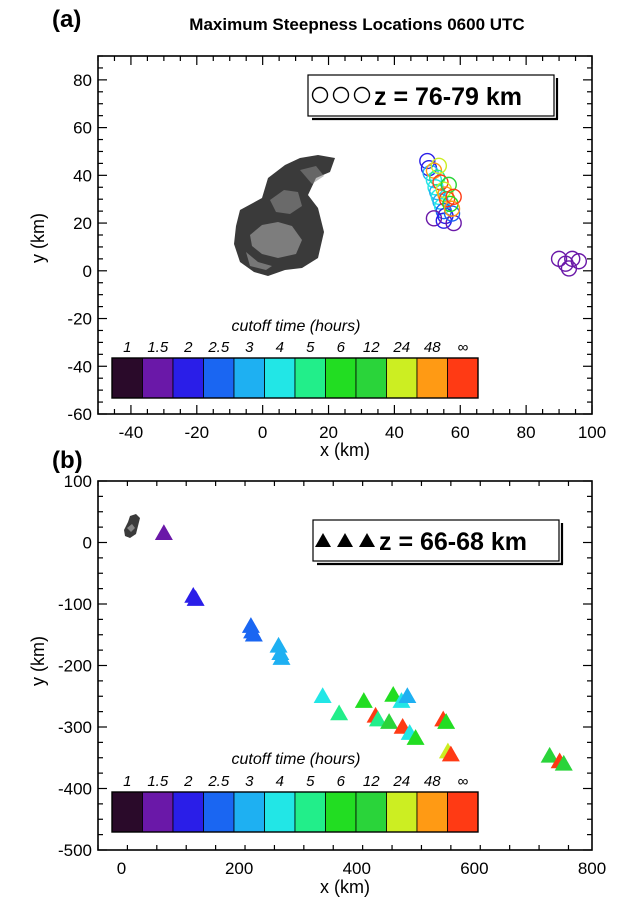 The width and height of the screenshot is (624, 897). Describe the element at coordinates (462, 347) in the screenshot. I see `colorbar-label: ∞` at that location.